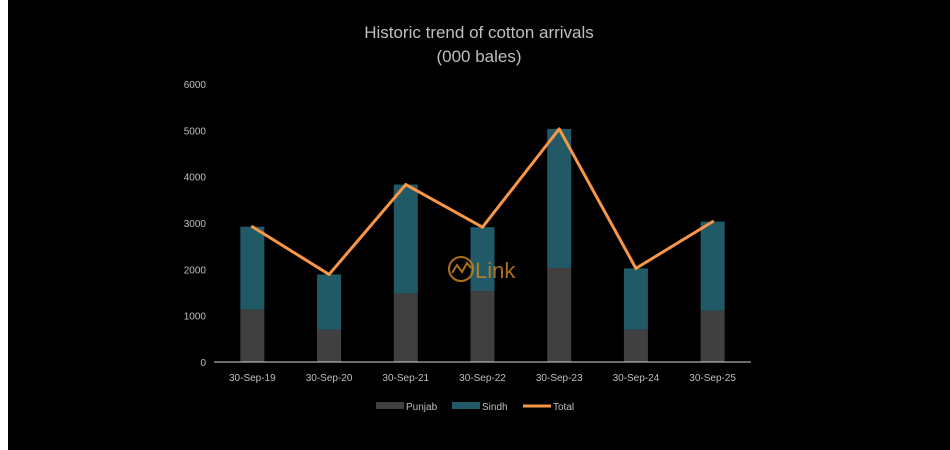 This screenshot has width=950, height=450. Describe the element at coordinates (479, 56) in the screenshot. I see `chart-subtitle: (000 bales)` at that location.